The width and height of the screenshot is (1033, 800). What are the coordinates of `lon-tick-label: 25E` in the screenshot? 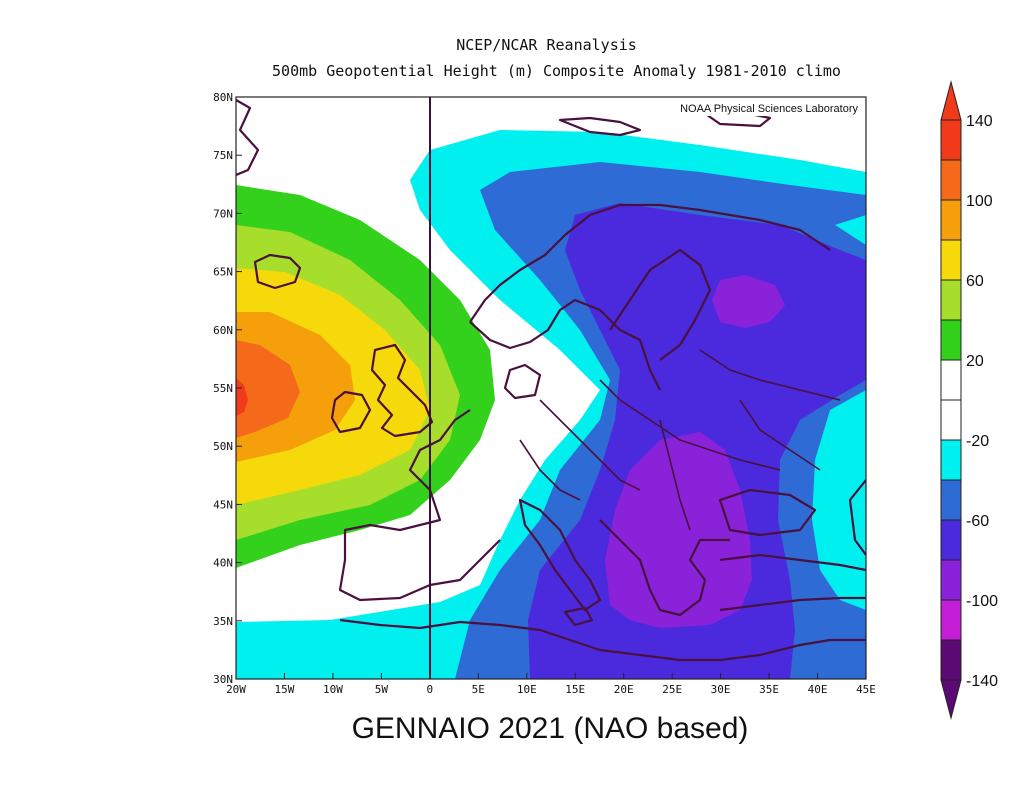 It's located at (672, 689).